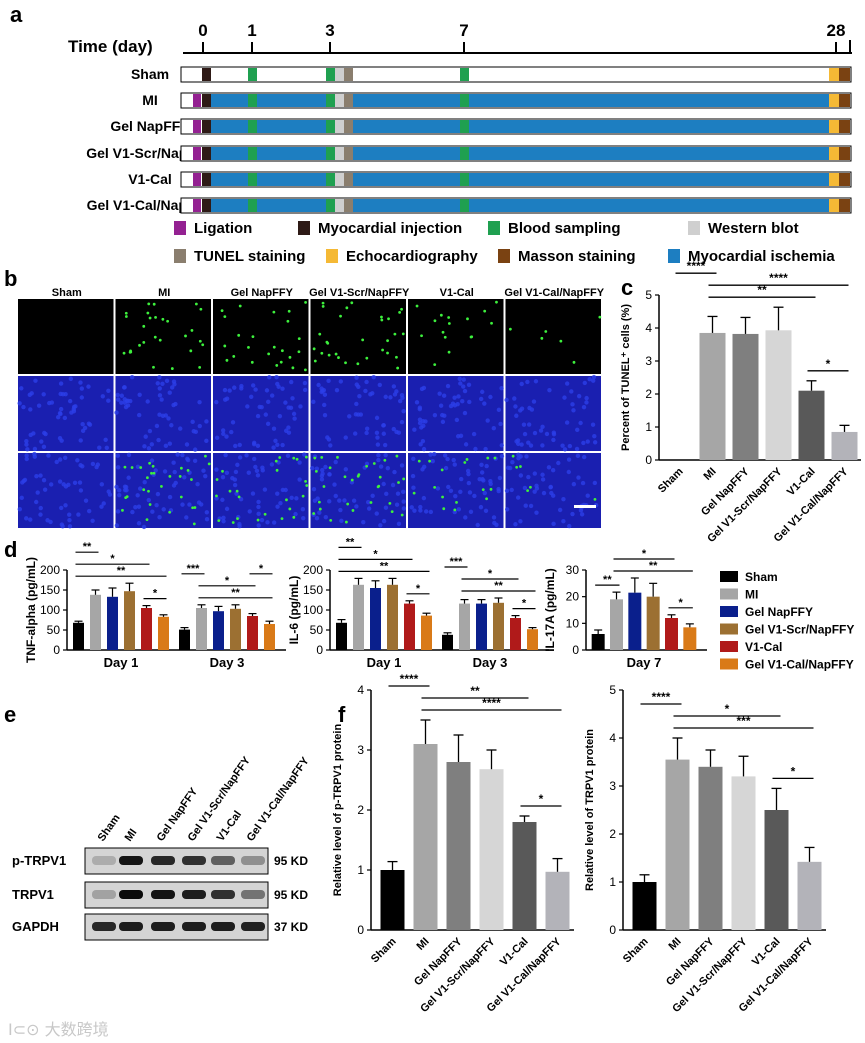 The width and height of the screenshot is (865, 1043). What do you see at coordinates (66, 413) in the screenshot?
I see `image-background` at bounding box center [66, 413].